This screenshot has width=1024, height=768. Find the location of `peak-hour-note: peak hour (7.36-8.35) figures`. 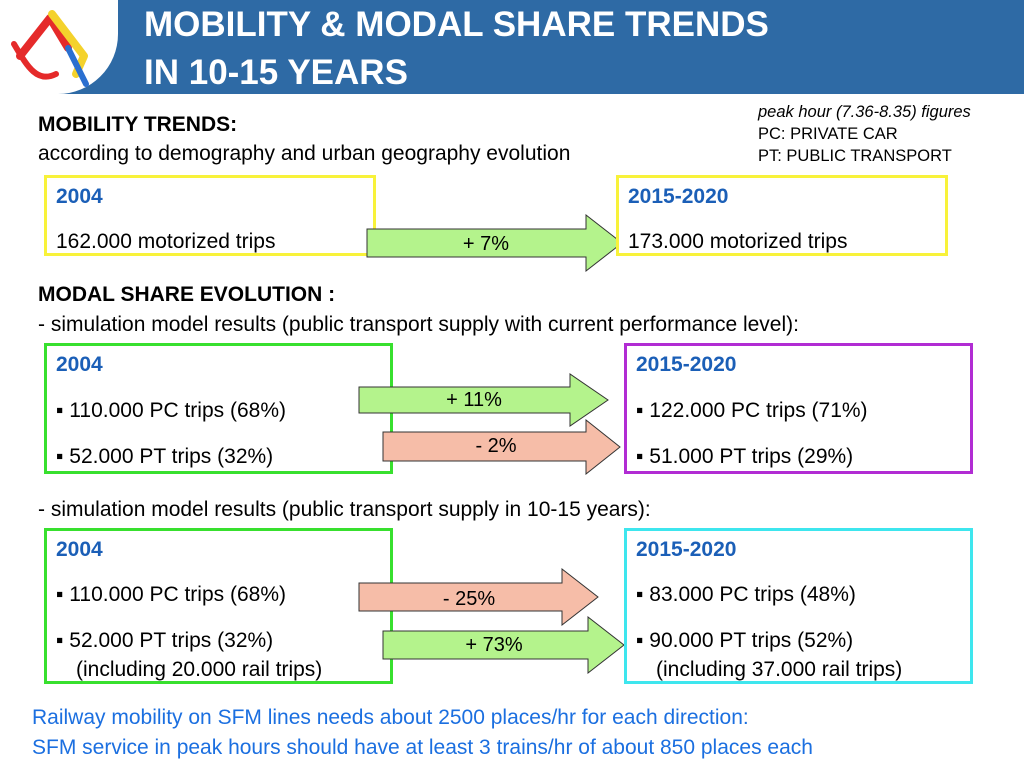

peak-hour-note: peak hour (7.36-8.35) figures is located at coordinates (864, 112).